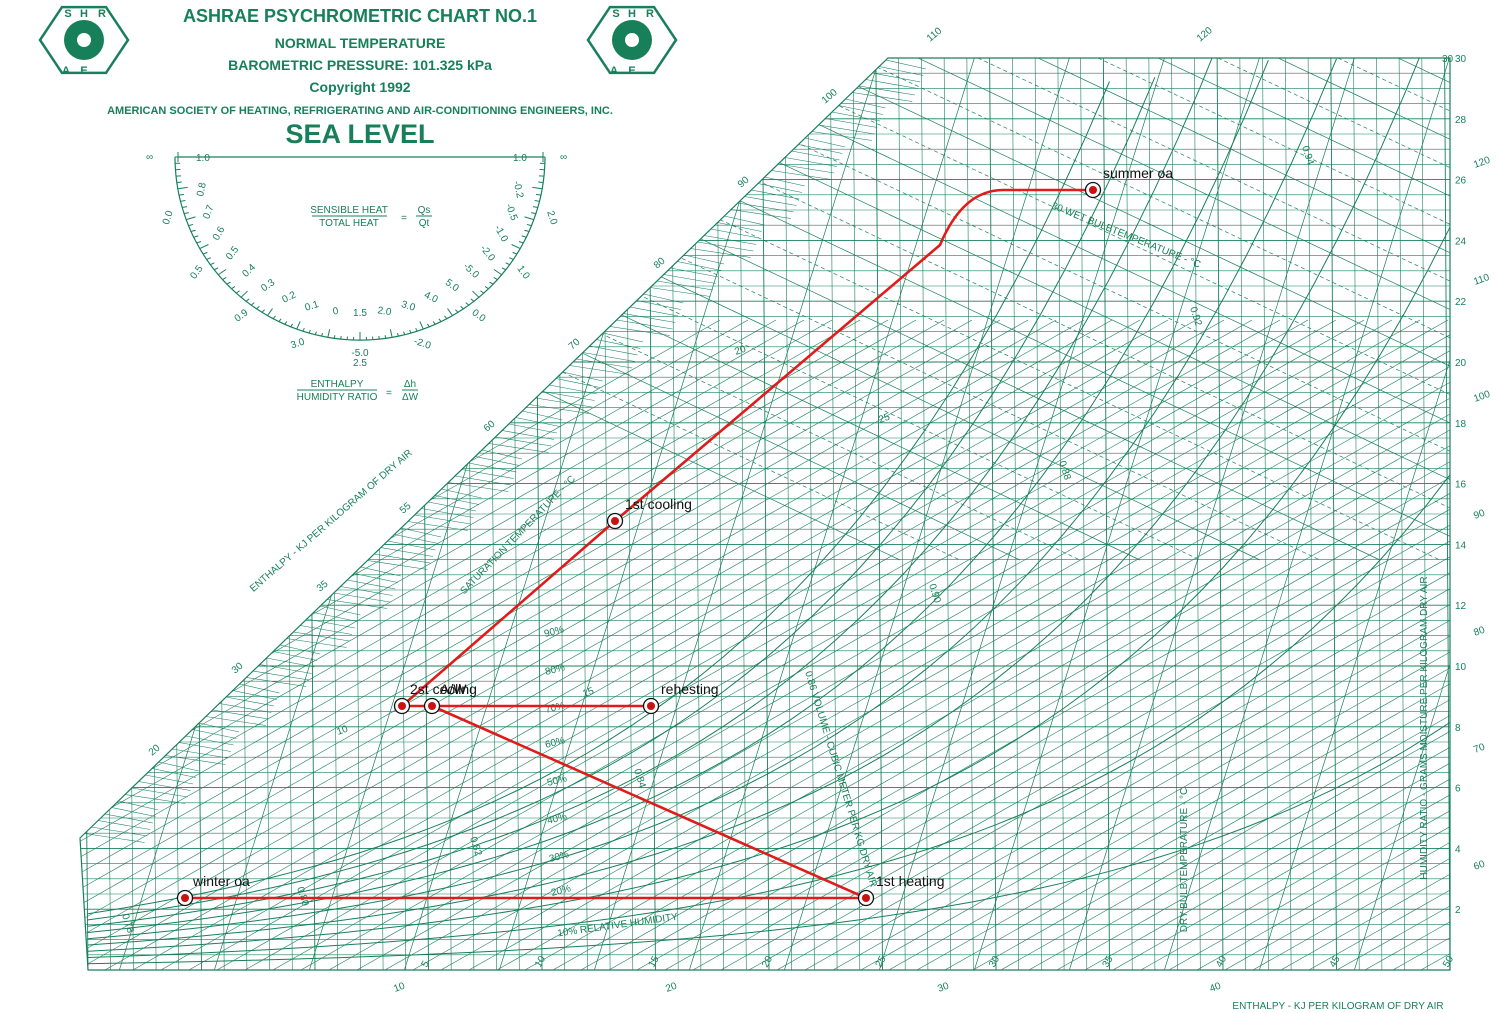 This screenshot has height=1013, width=1500. Describe the element at coordinates (359, 87) in the screenshot. I see `copyright-label: Copyright 1992` at that location.